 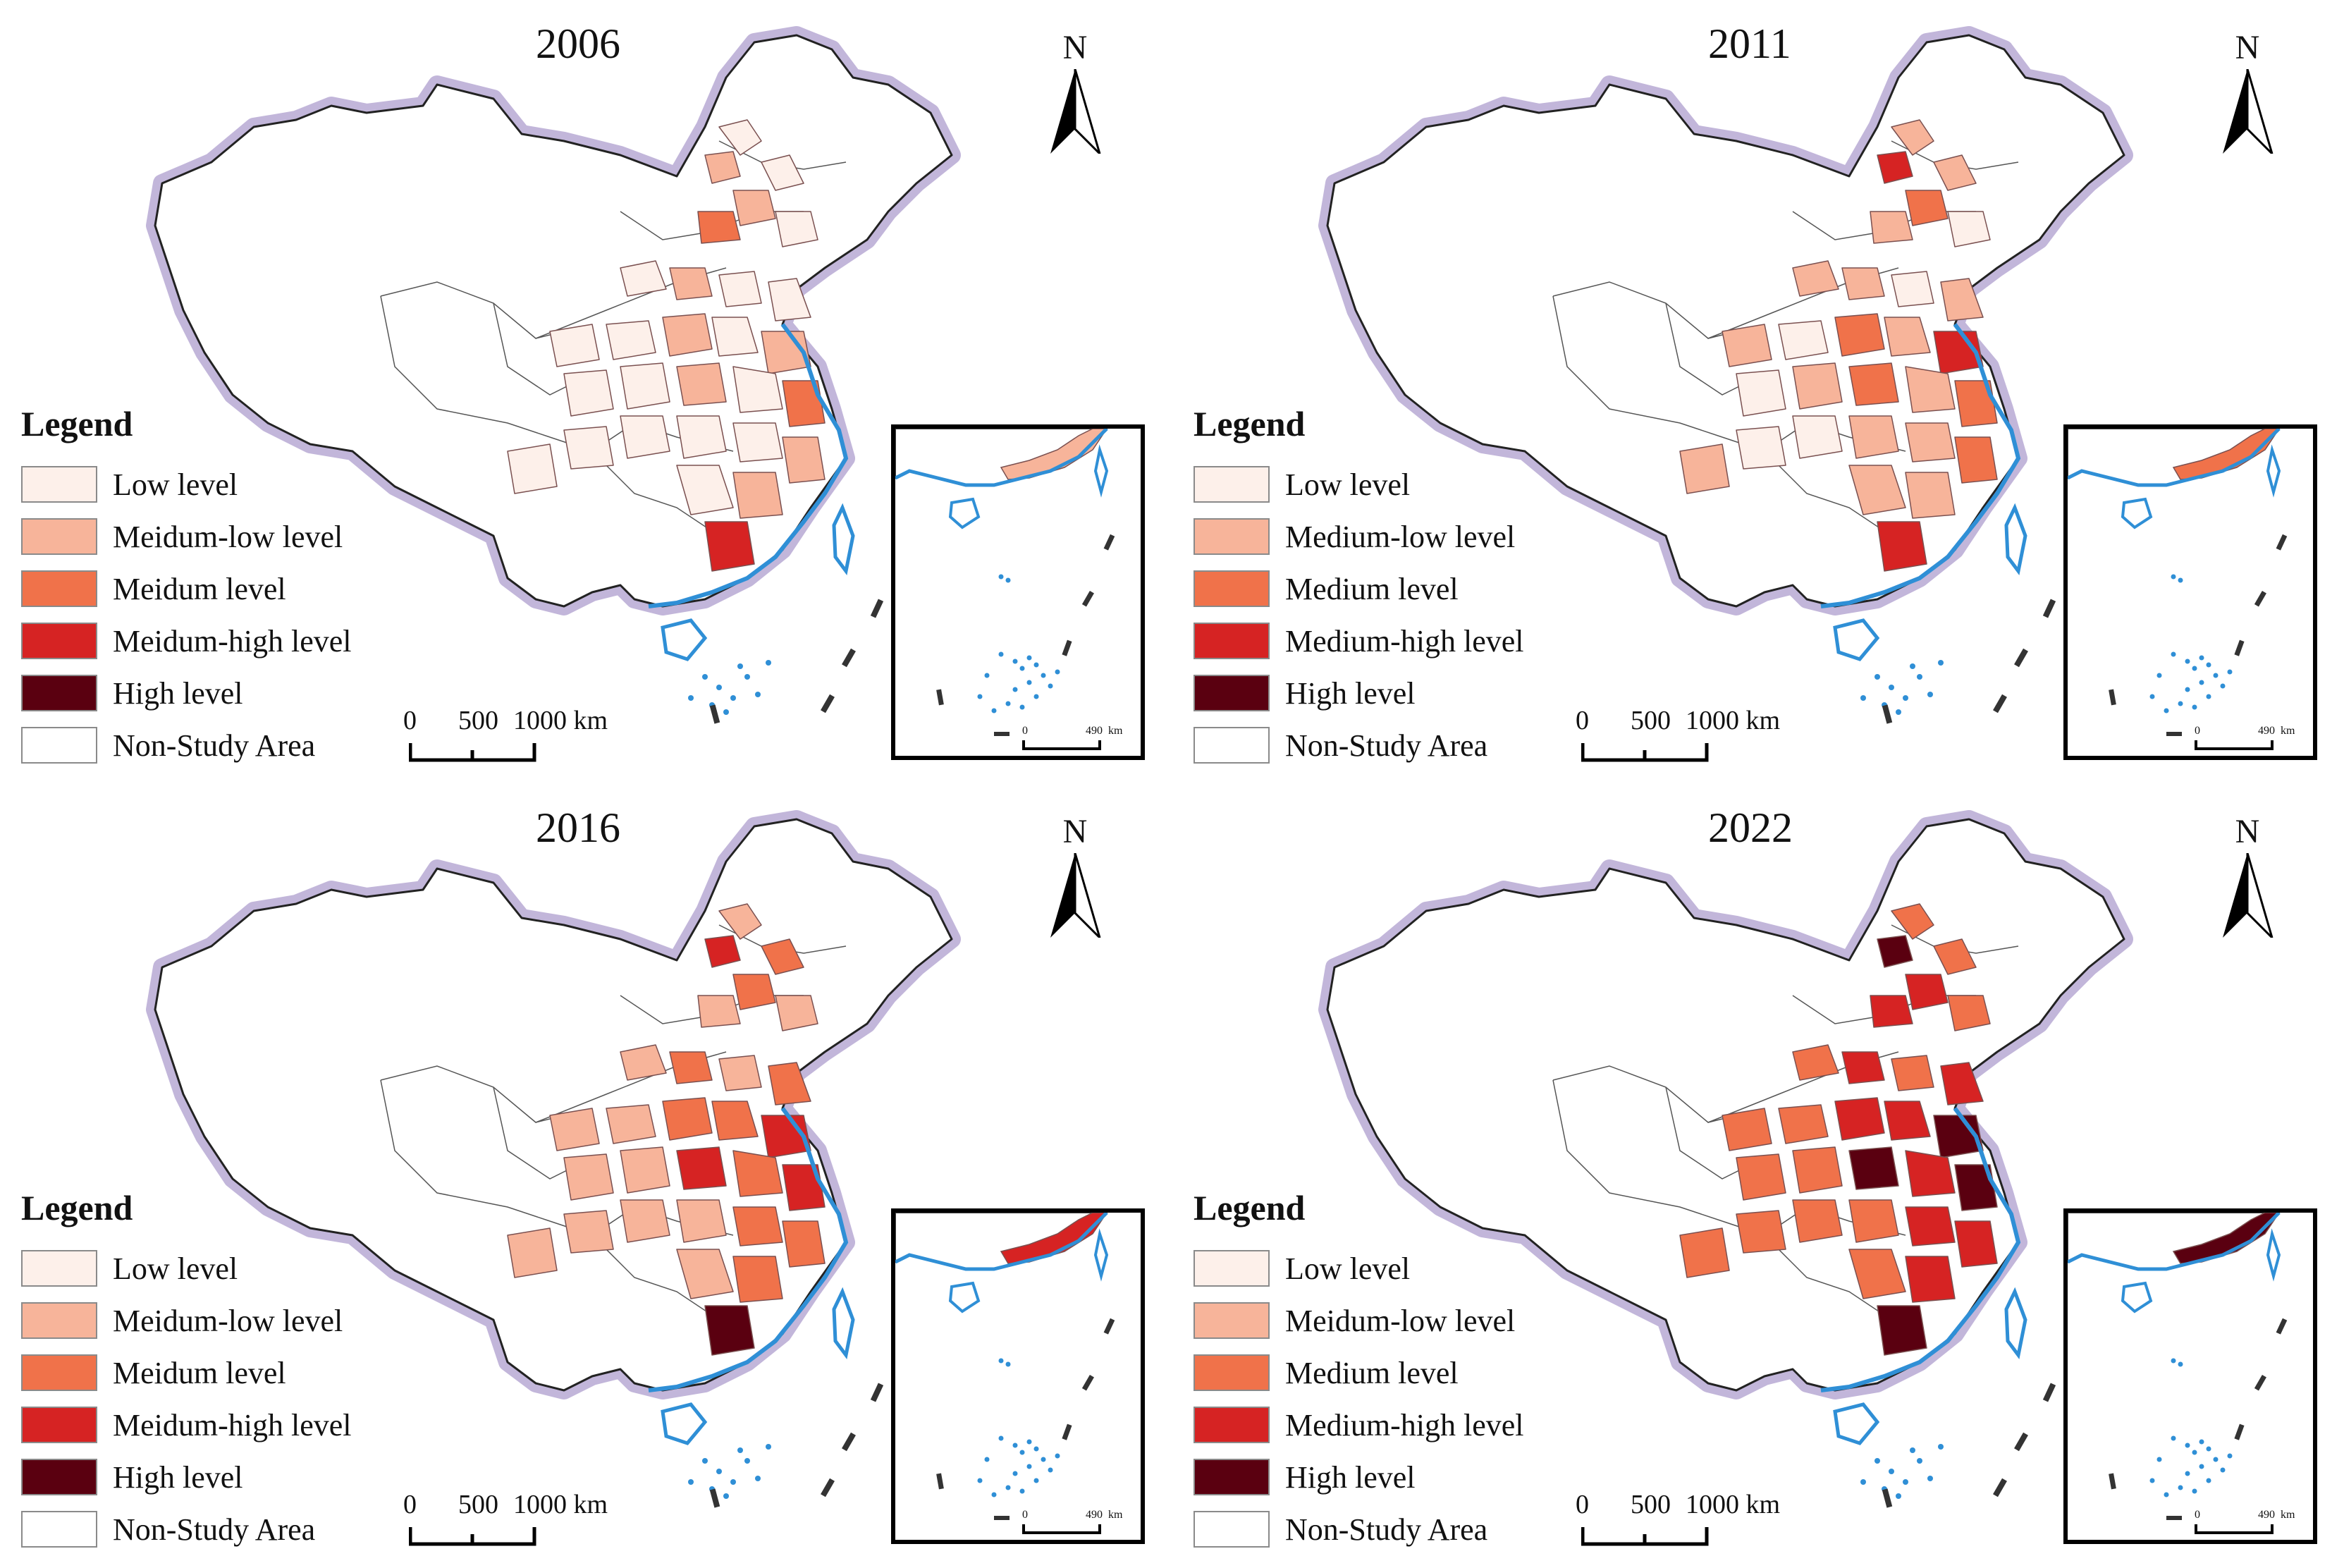 I want to click on legend-item: High level, so click(x=186, y=1477).